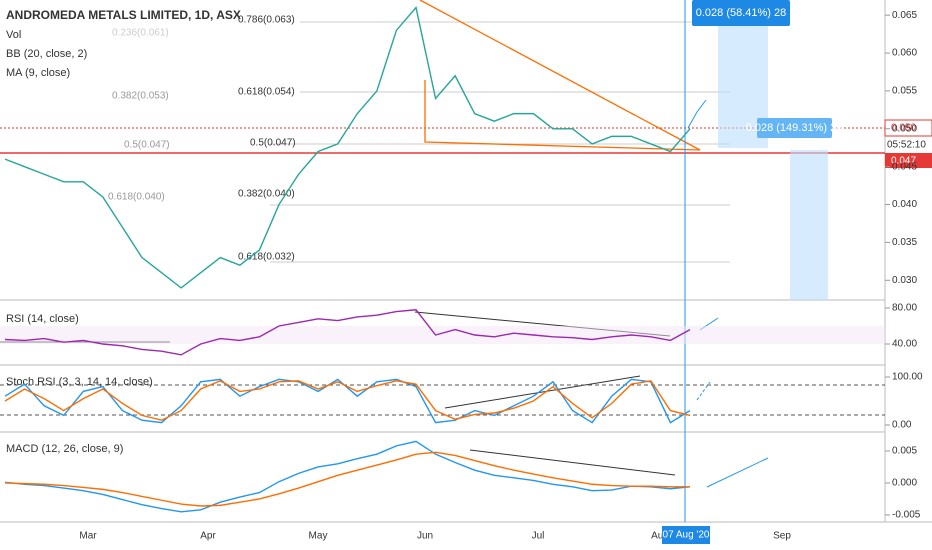 Image resolution: width=932 pixels, height=550 pixels. What do you see at coordinates (123, 15) in the screenshot?
I see `title: ANDROMEDA METALS LIMITED, 1D, ASX` at bounding box center [123, 15].